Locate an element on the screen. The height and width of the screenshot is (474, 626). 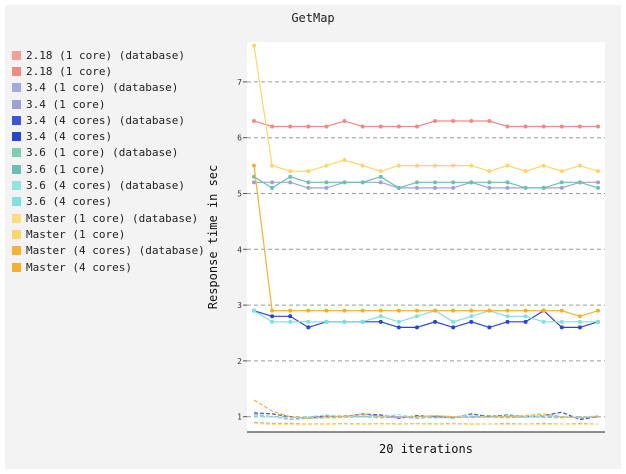
legend-item: 2.18 (1 core) is located at coordinates (108, 71).